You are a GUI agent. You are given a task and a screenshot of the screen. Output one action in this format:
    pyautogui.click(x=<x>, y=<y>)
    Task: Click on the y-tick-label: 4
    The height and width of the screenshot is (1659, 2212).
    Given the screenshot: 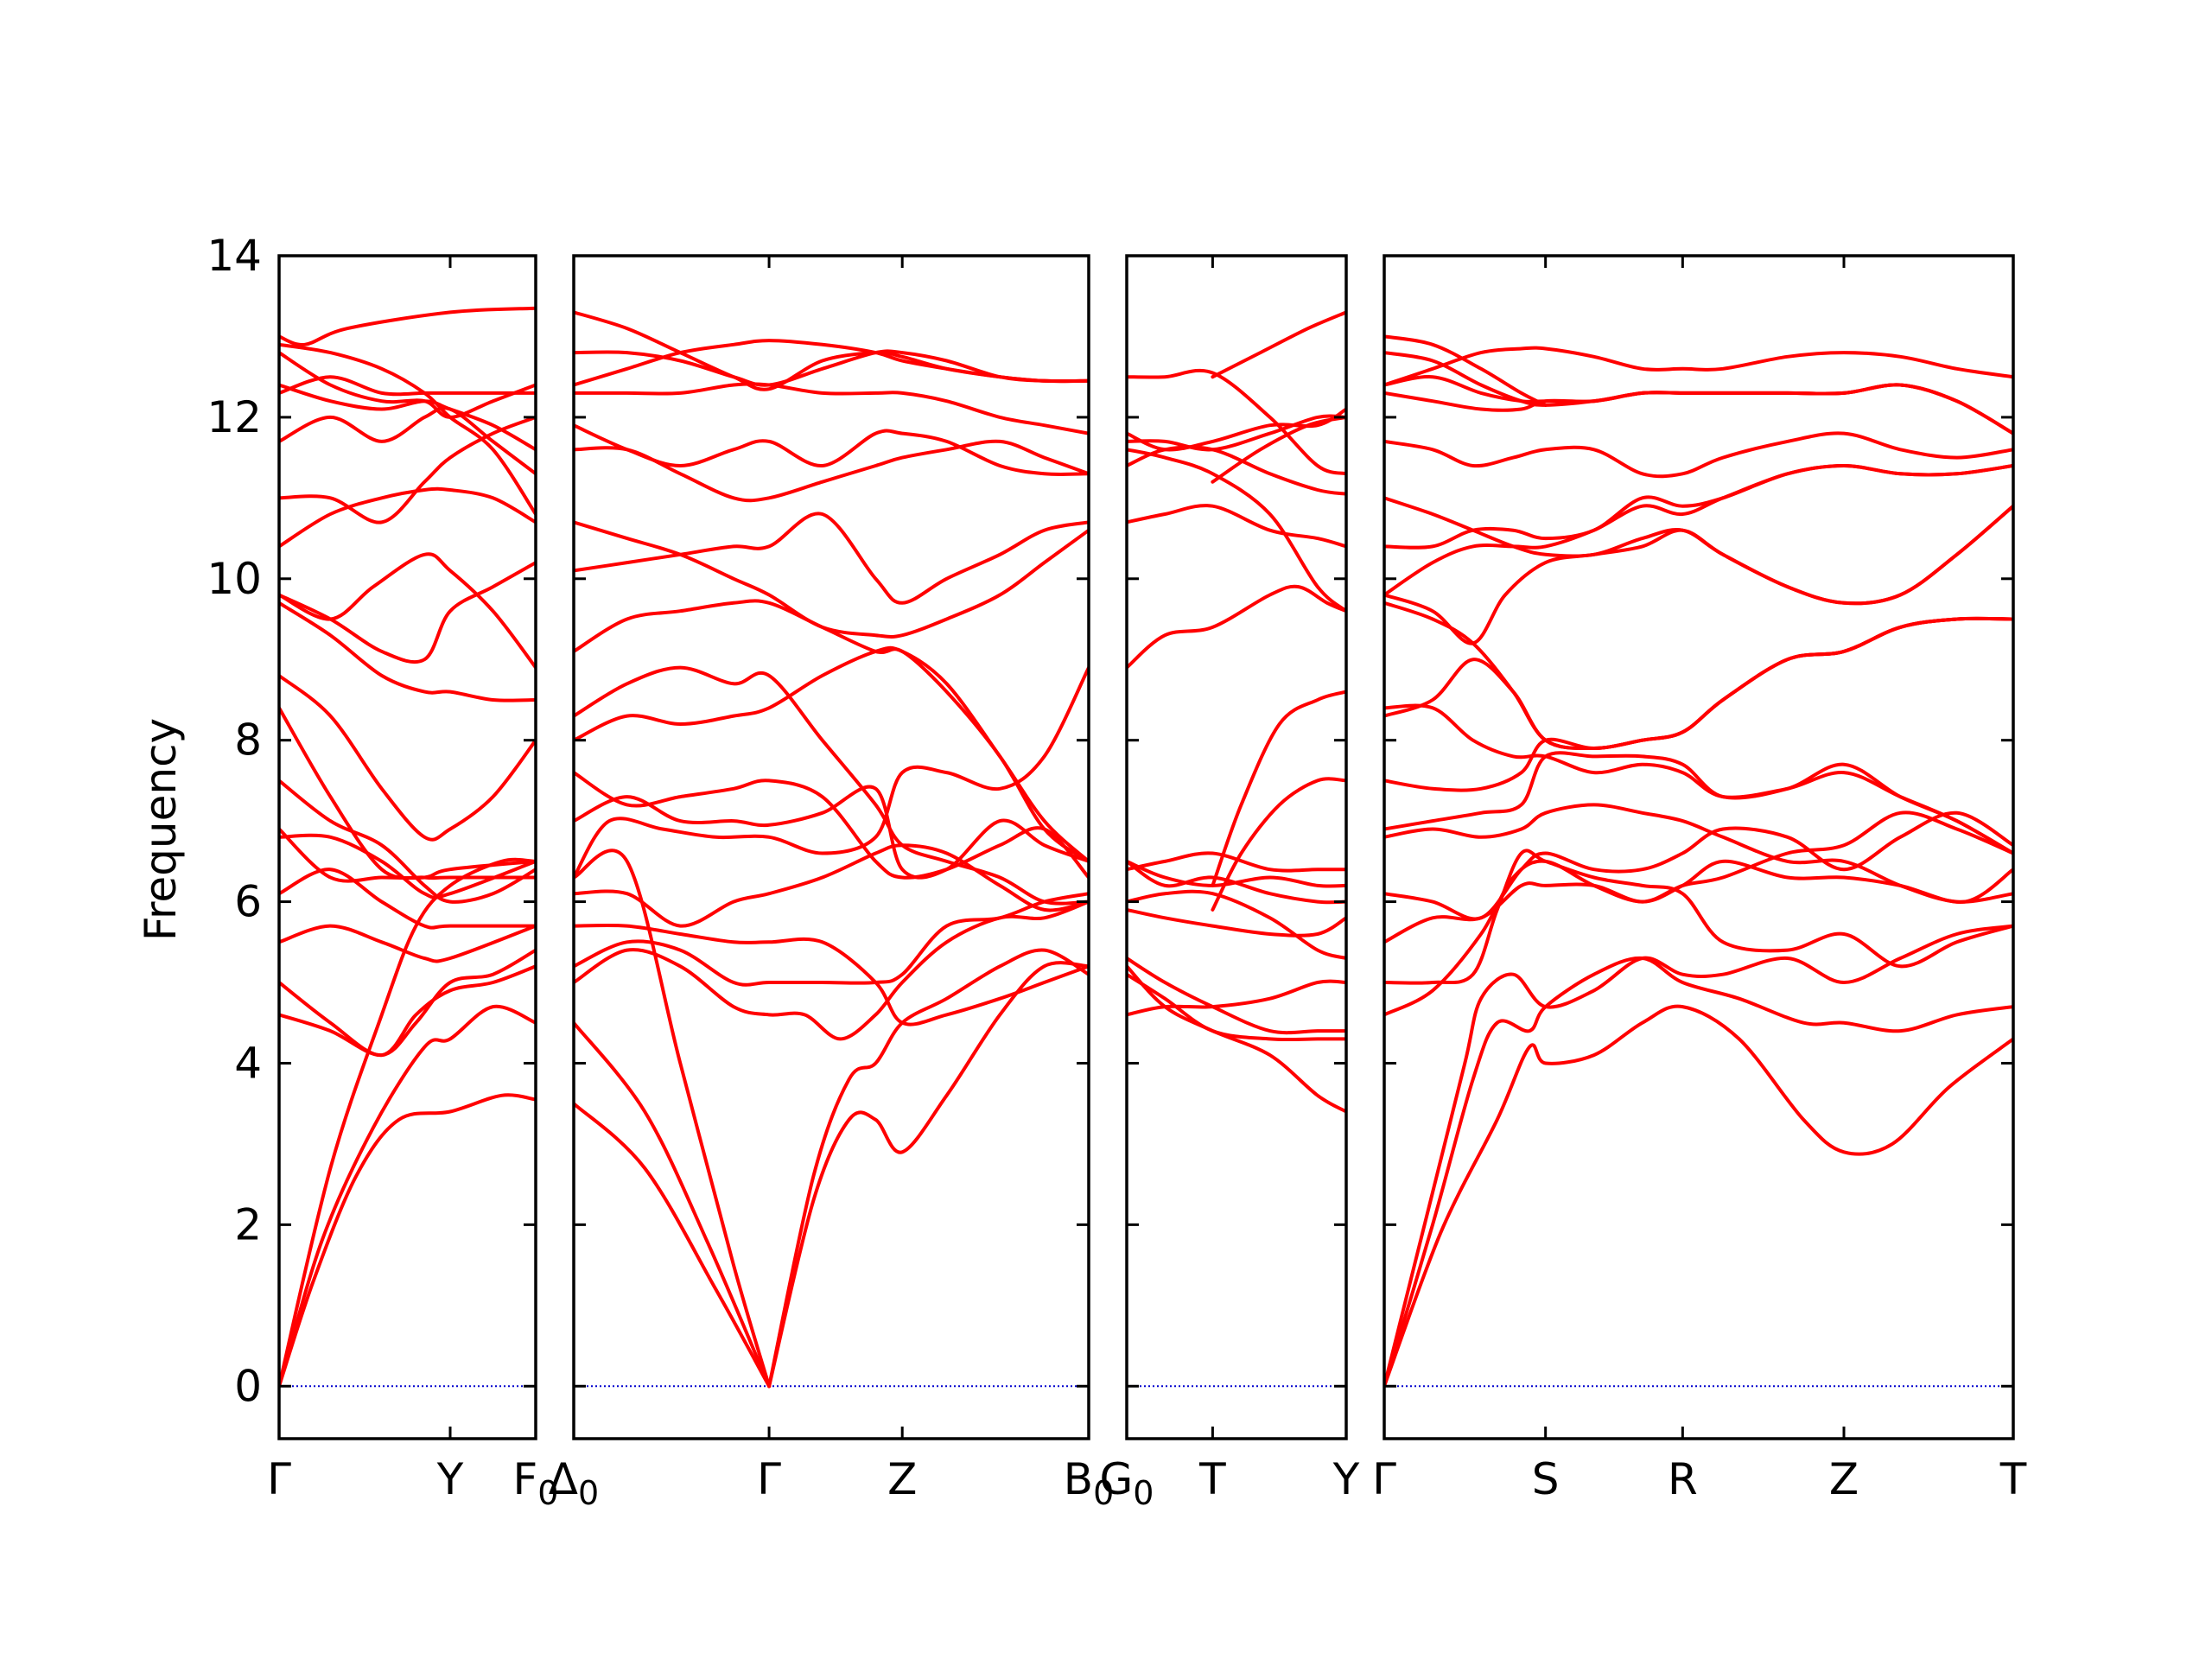 What is the action you would take?
    pyautogui.click(x=248, y=1063)
    